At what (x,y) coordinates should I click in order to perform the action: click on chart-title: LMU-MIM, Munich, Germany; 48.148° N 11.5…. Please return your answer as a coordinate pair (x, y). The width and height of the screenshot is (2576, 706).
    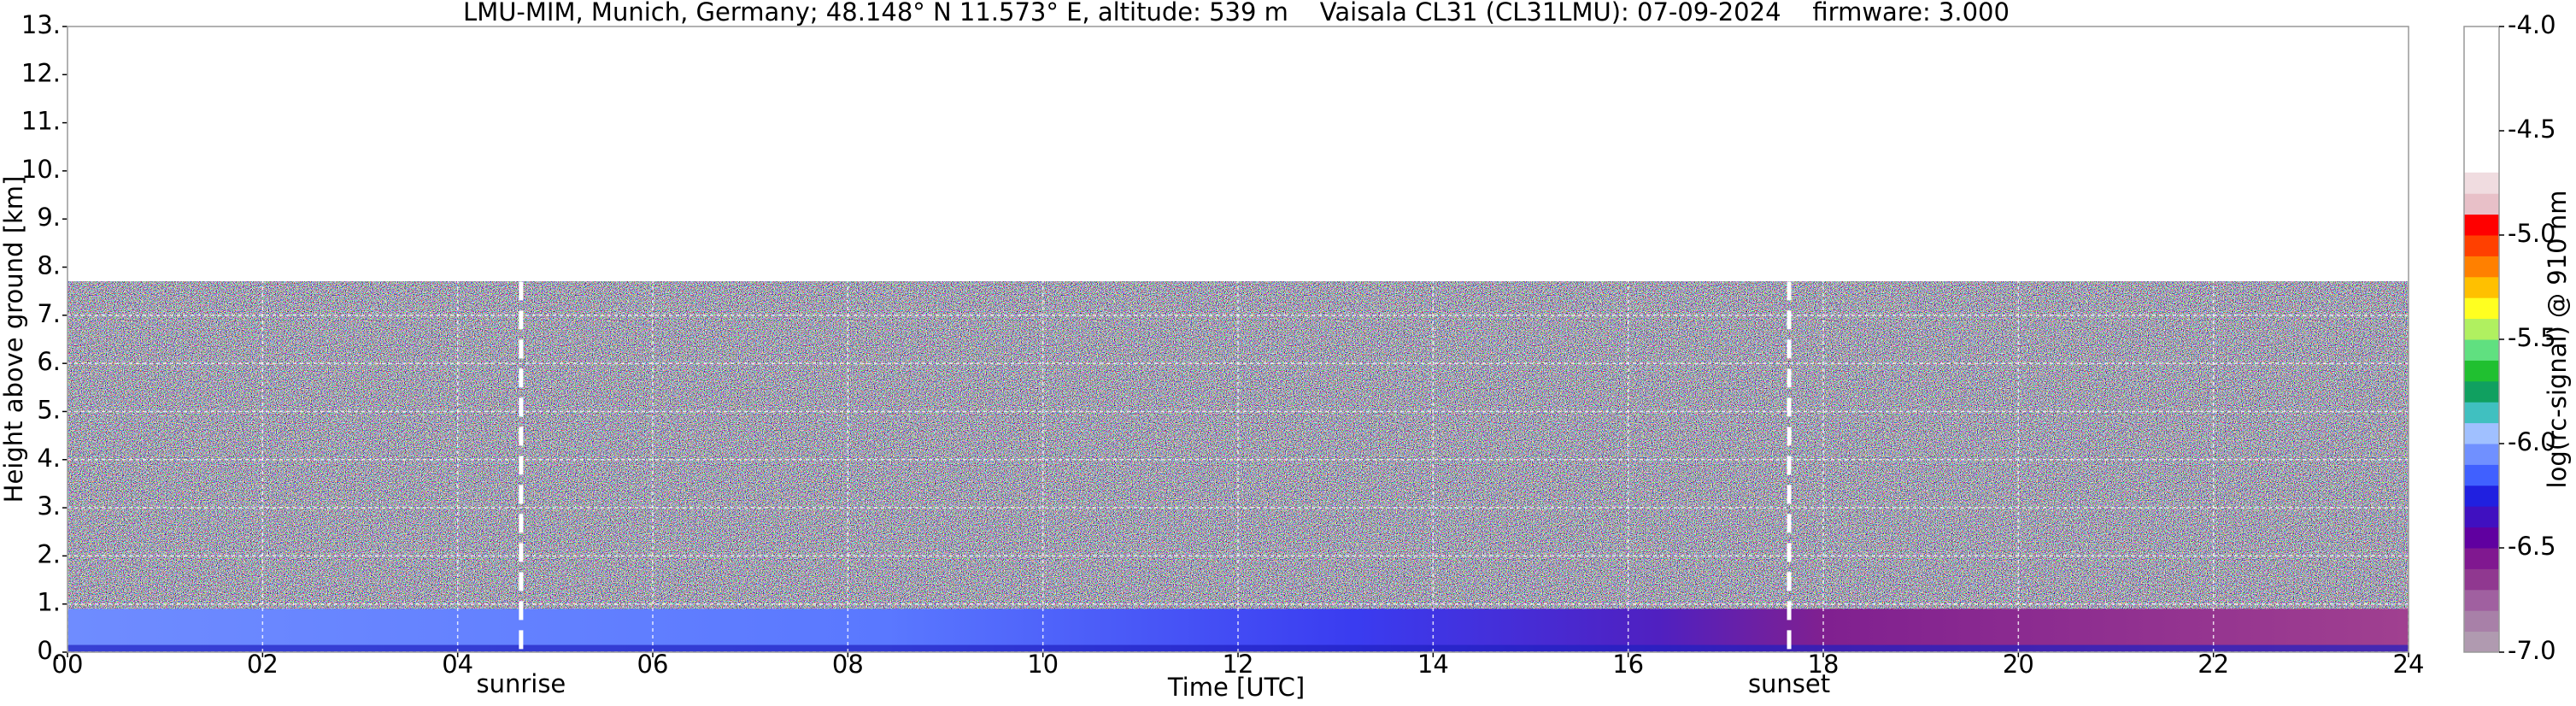
    Looking at the image, I should click on (1236, 13).